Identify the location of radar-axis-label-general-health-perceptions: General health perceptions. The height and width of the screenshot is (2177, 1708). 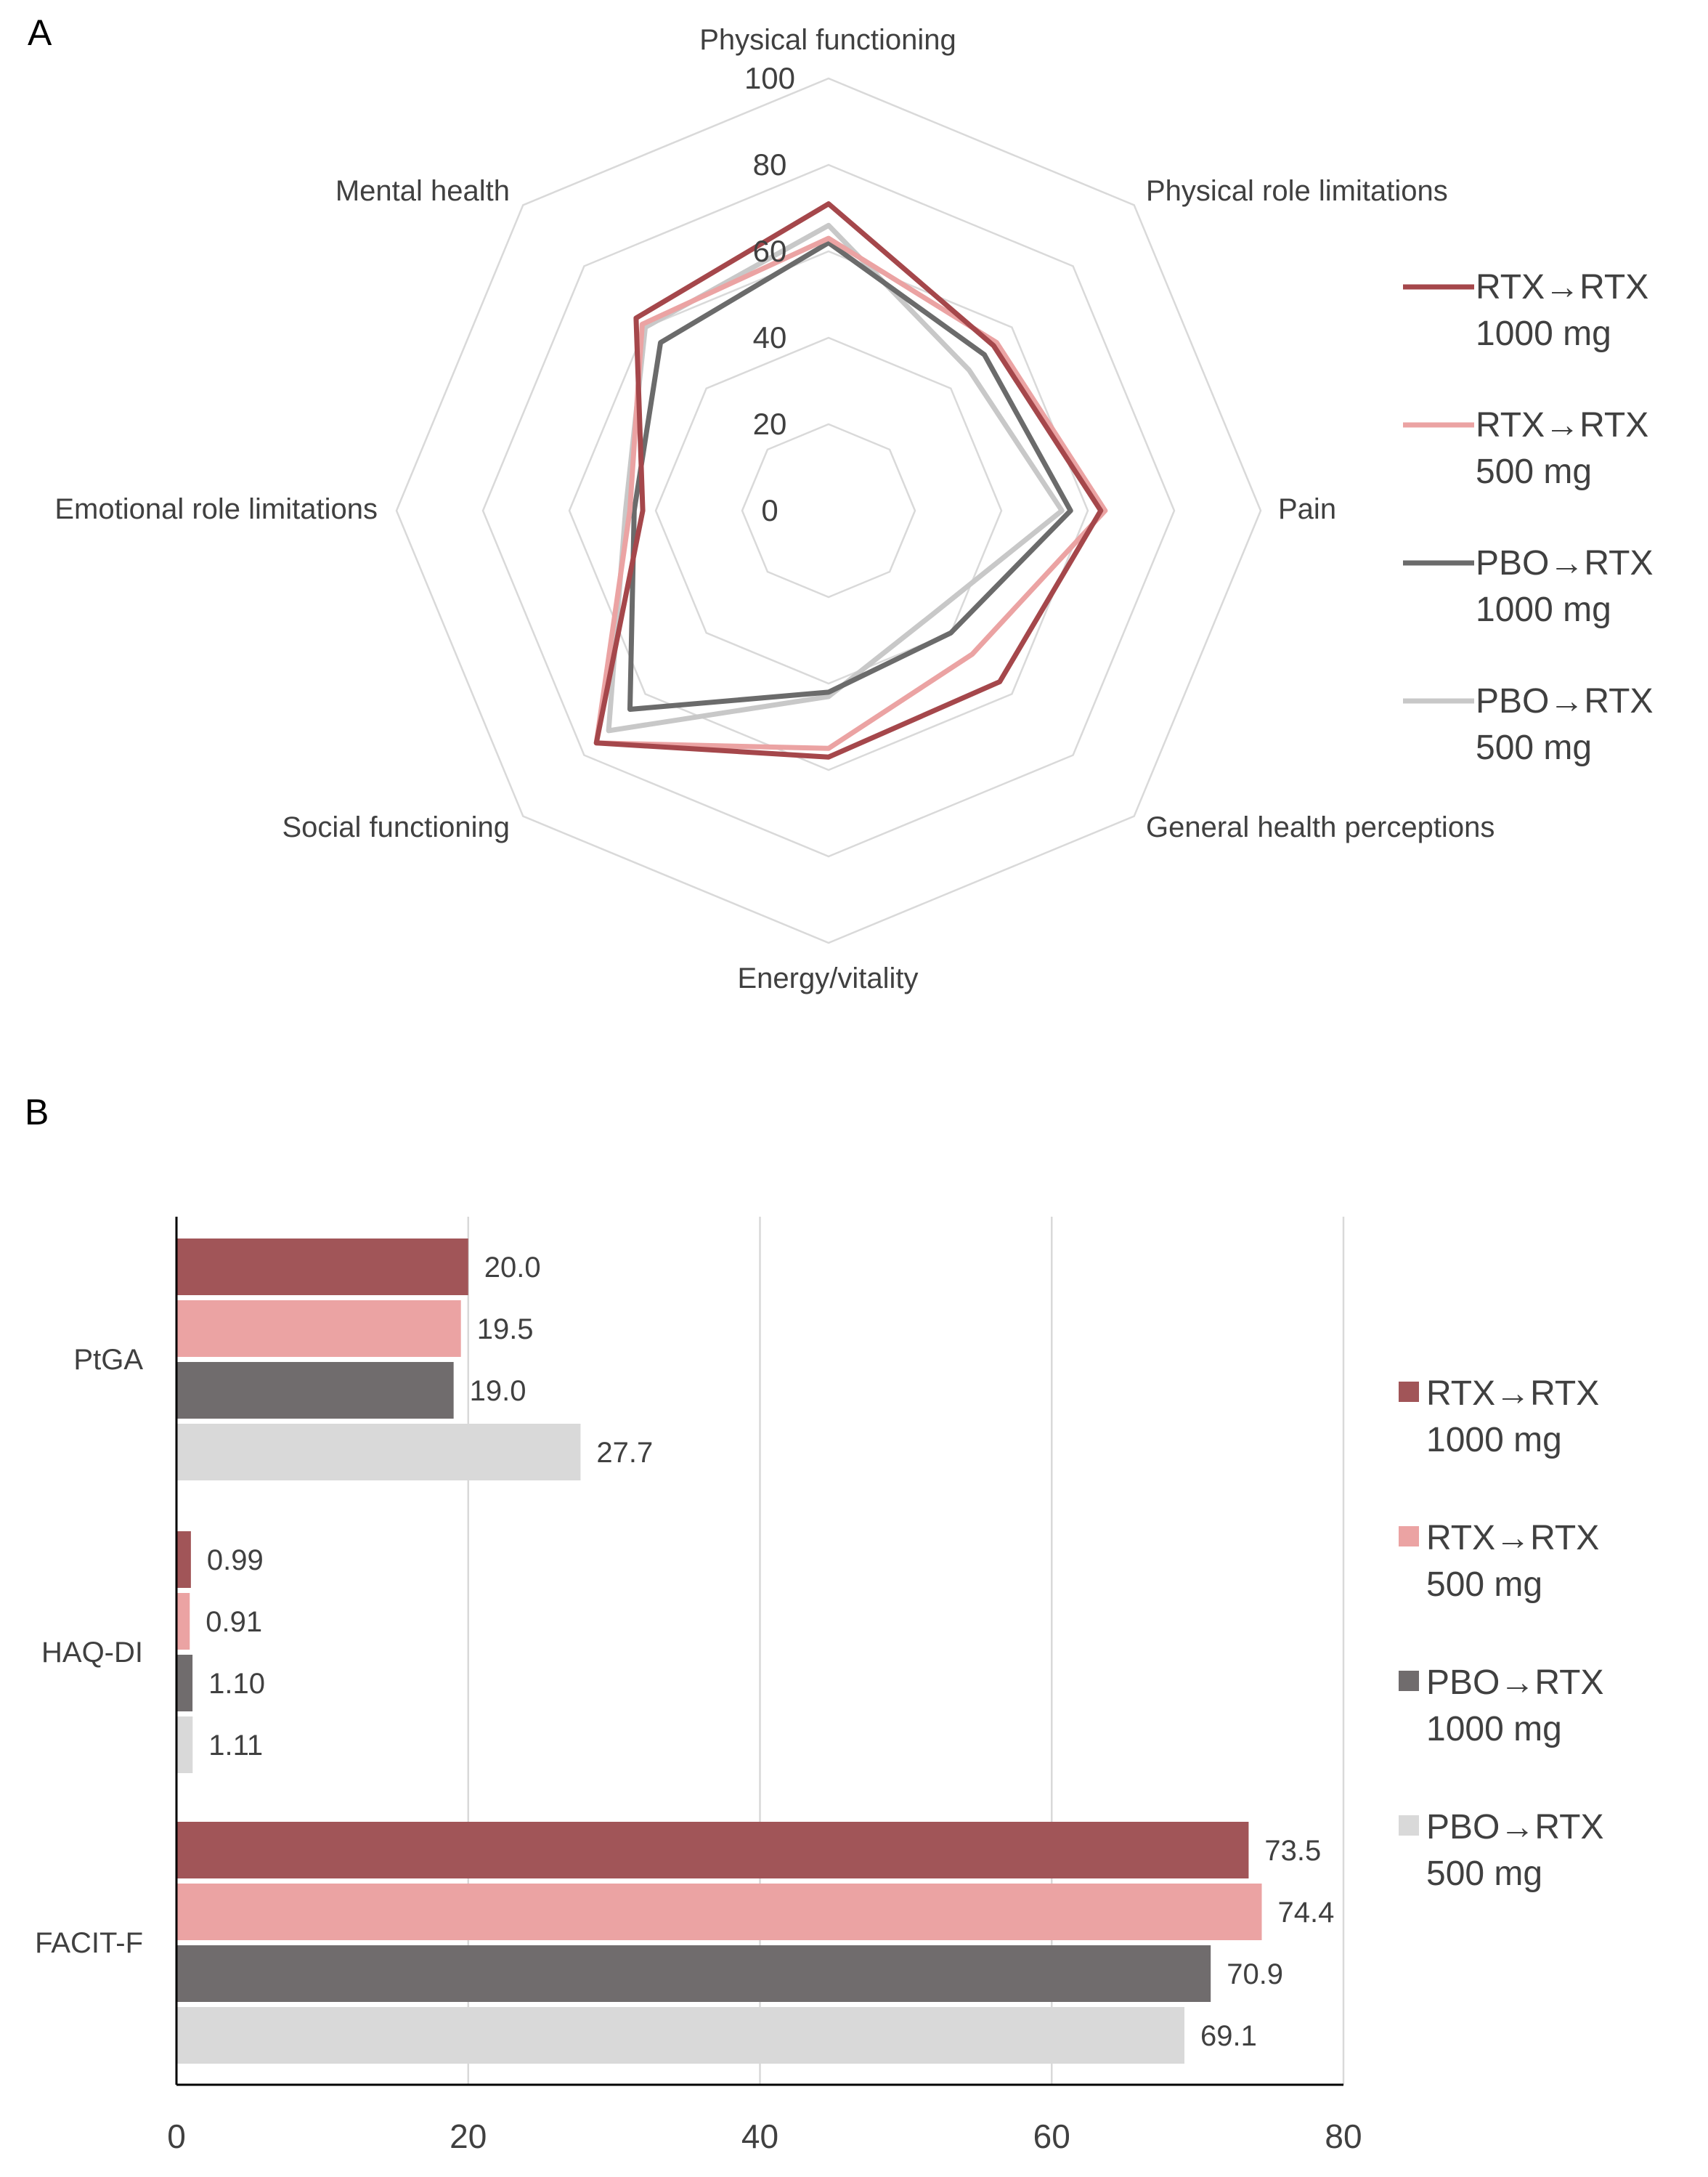
(1320, 827).